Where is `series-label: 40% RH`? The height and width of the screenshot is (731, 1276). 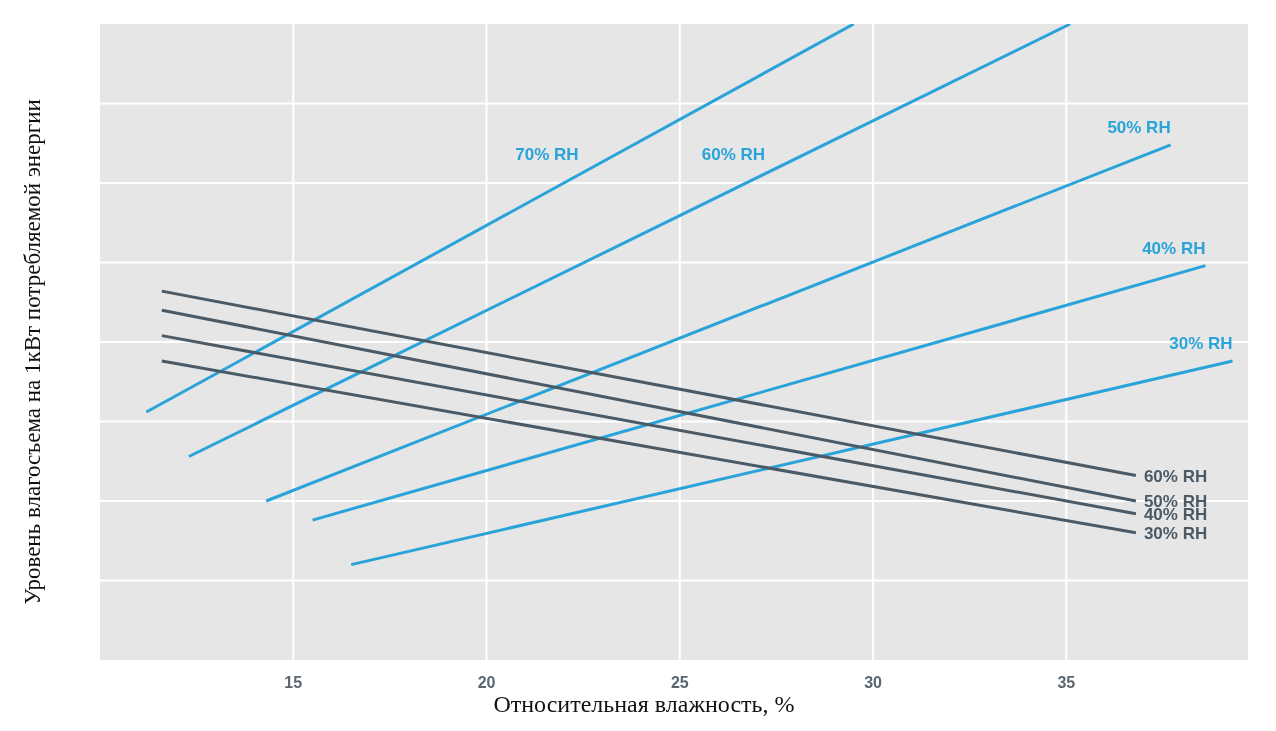 series-label: 40% RH is located at coordinates (1174, 248).